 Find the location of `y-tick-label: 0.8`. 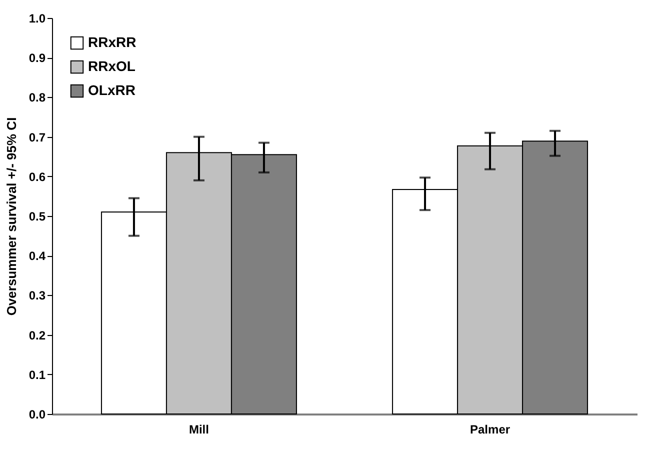

y-tick-label: 0.8 is located at coordinates (37, 97).